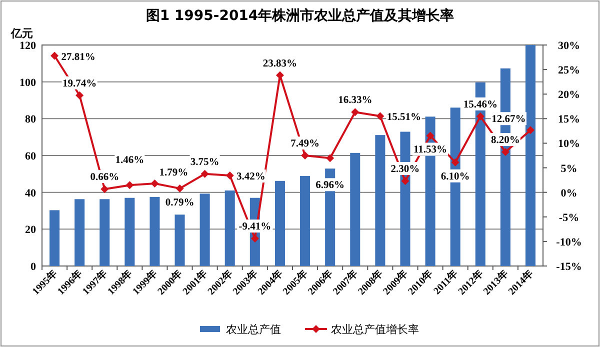  I want to click on y2-tick-label: 10%, so click(569, 144).